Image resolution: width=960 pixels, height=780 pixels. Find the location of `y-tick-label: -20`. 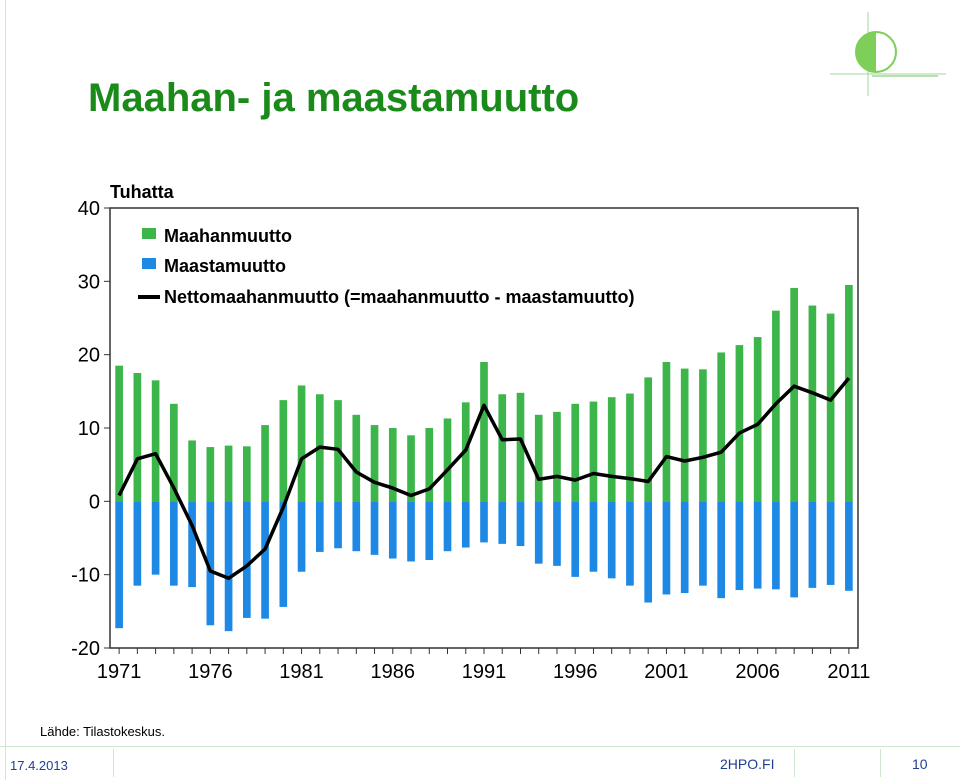

y-tick-label: -20 is located at coordinates (85, 649).